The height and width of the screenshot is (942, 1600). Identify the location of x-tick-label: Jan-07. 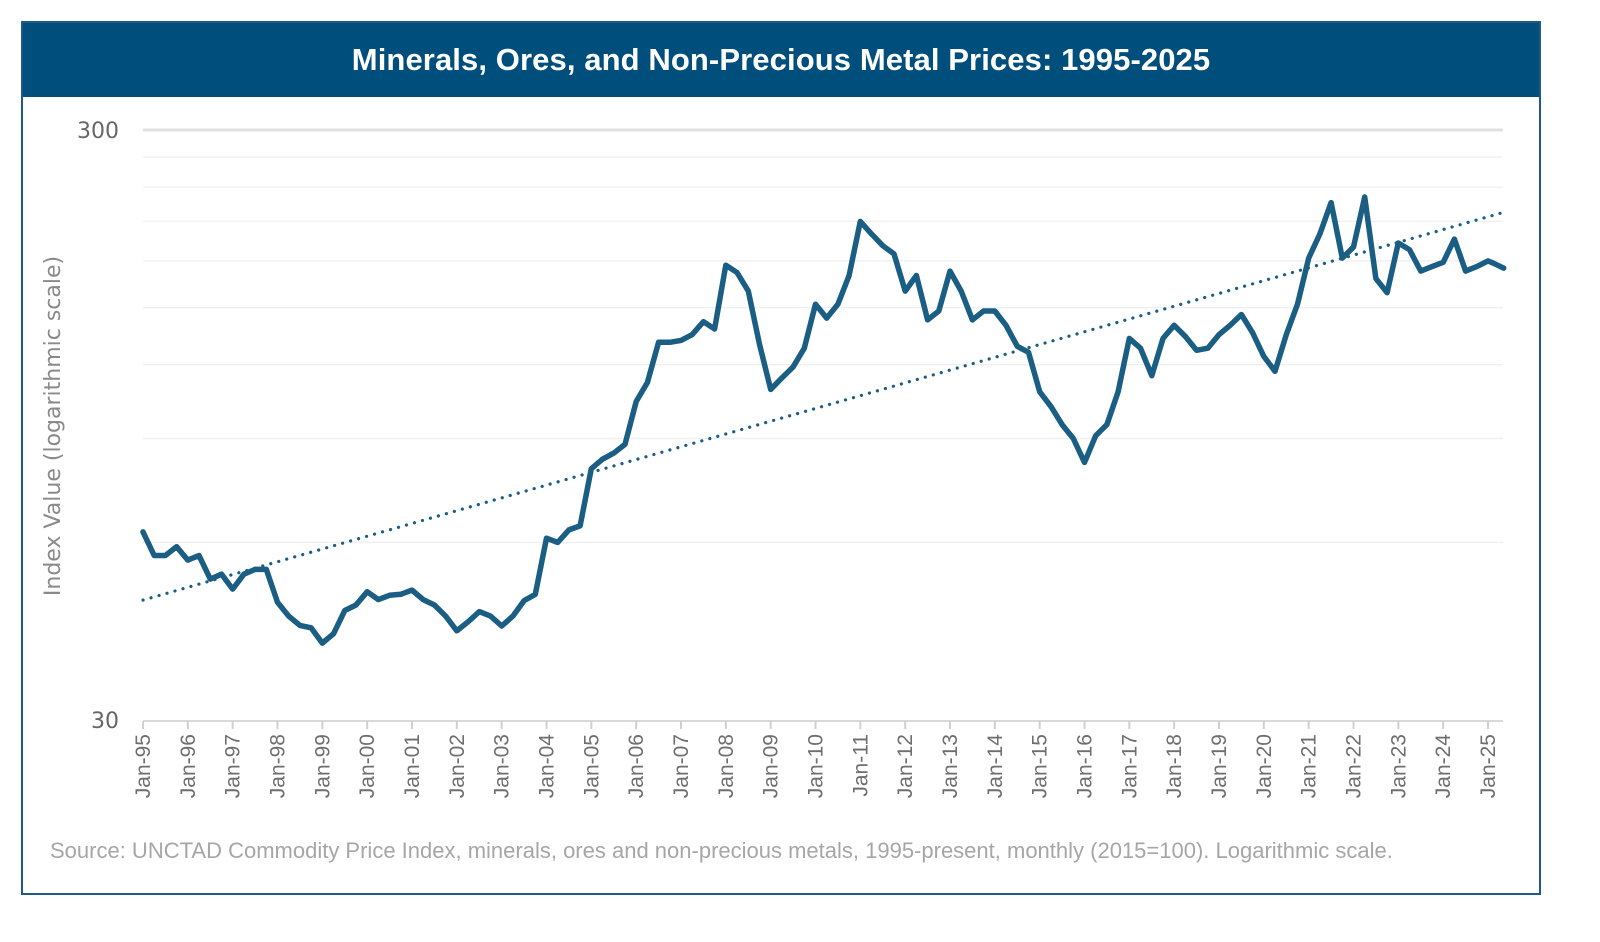
(681, 766).